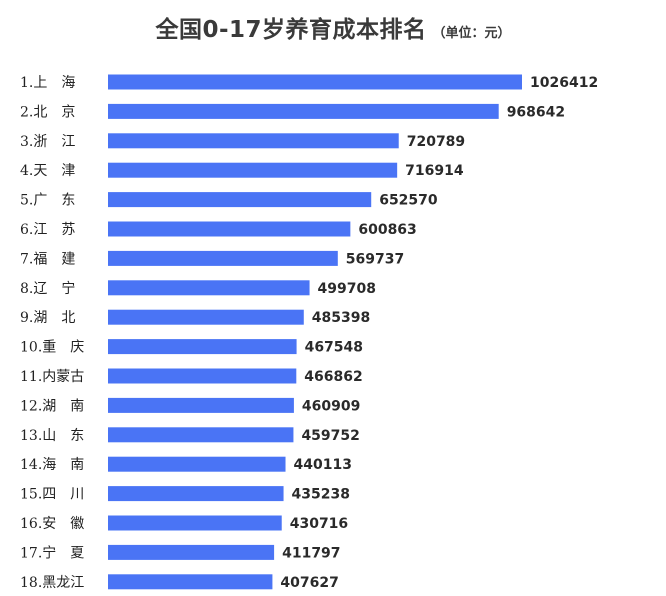 This screenshot has width=666, height=596. I want to click on bar-row: 17.宁 夏 411797, so click(180, 552).